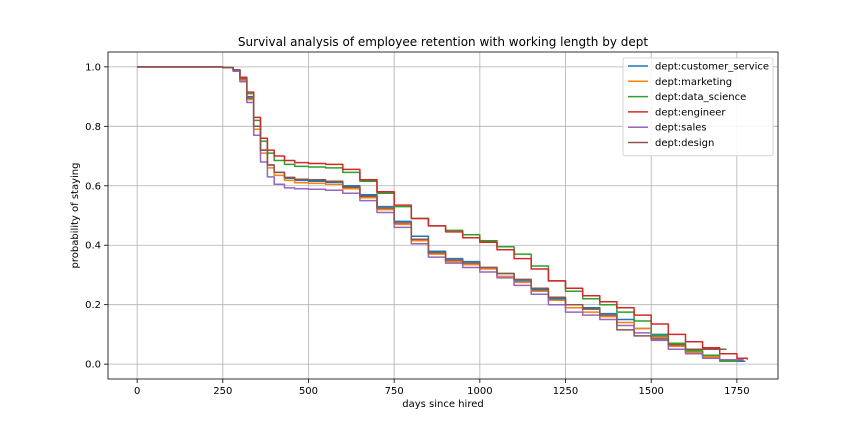 The image size is (864, 432). What do you see at coordinates (712, 67) in the screenshot?
I see `legend-label: dept:customer_service` at bounding box center [712, 67].